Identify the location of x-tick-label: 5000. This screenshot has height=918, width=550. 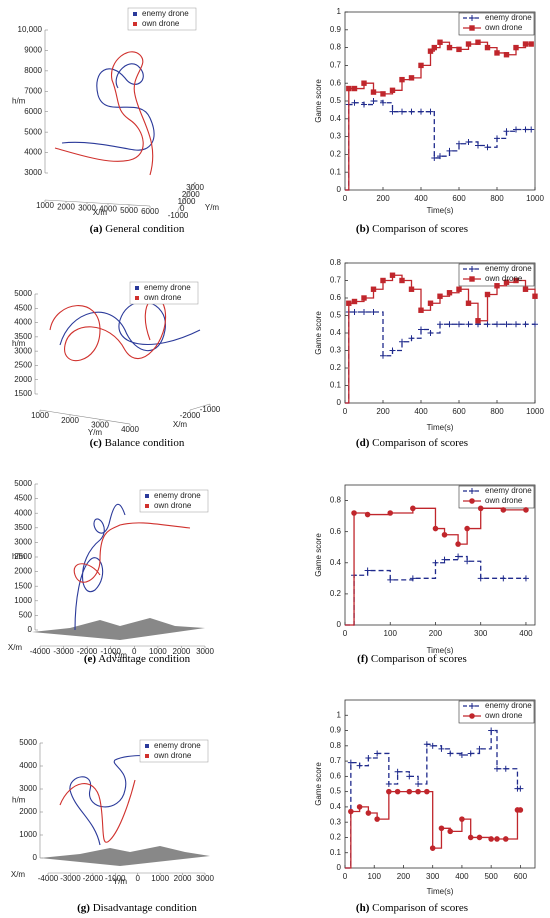
(129, 210).